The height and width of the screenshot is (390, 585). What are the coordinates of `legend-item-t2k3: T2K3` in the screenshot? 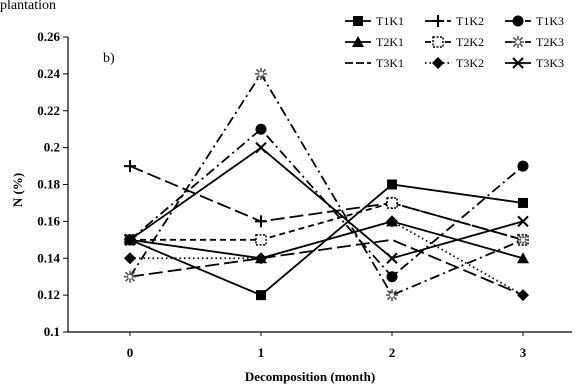 It's located at (534, 42).